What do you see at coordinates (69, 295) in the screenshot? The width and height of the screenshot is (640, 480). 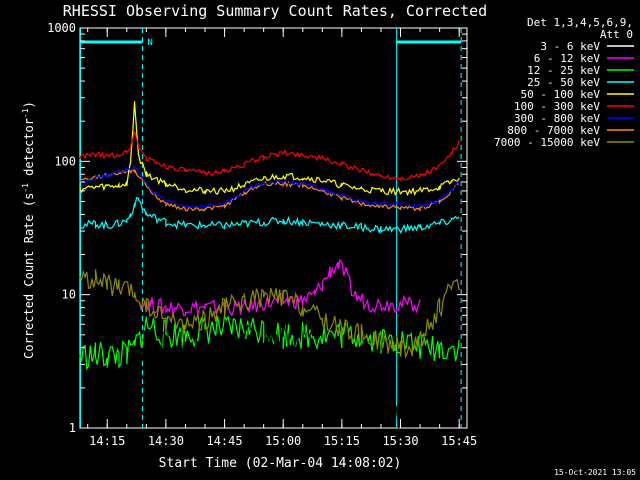 I see `y-tick-label: 10` at bounding box center [69, 295].